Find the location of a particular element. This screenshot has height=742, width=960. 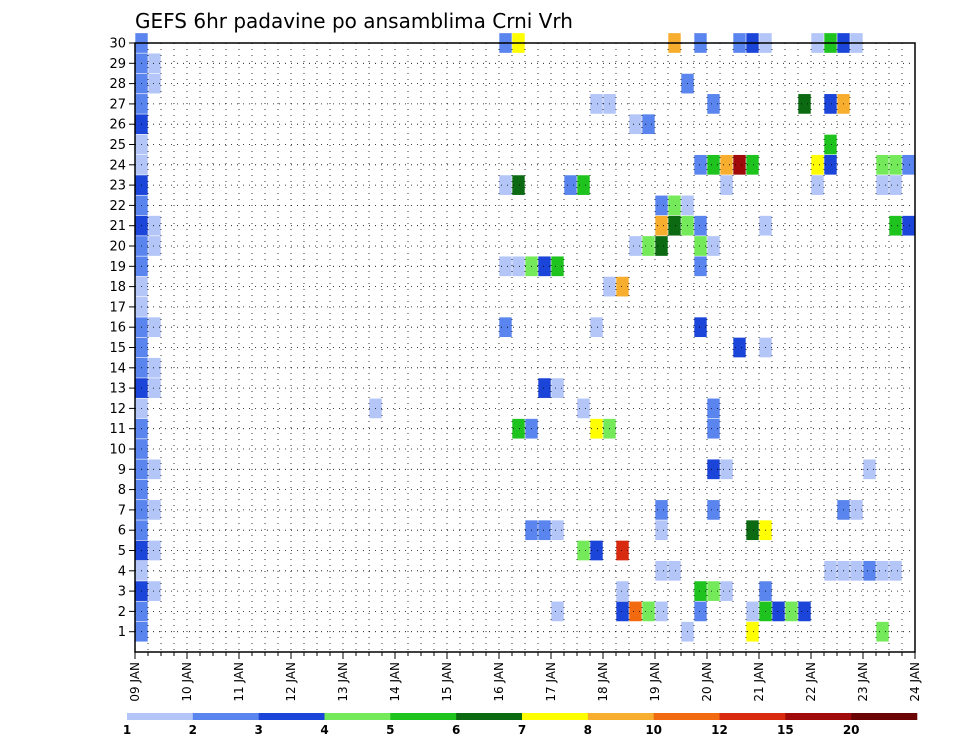

x-tick-label: 12 JAN is located at coordinates (291, 682).